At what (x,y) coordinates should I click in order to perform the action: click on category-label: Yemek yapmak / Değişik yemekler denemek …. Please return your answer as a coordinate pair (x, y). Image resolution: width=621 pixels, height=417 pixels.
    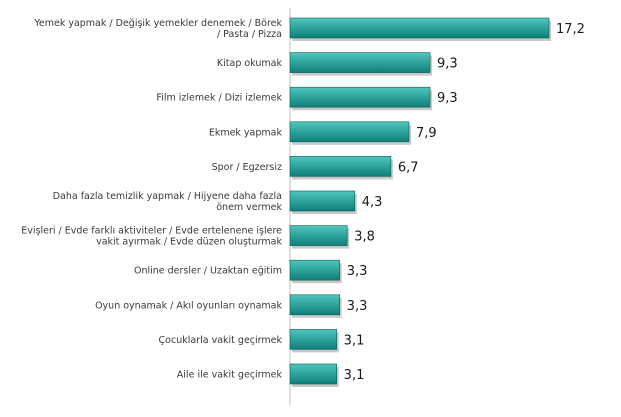
    Looking at the image, I should click on (157, 29).